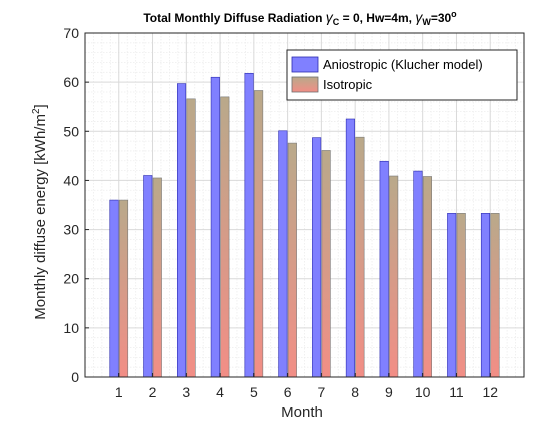 The height and width of the screenshot is (425, 550). Describe the element at coordinates (71, 230) in the screenshot. I see `y-tick-label: 30` at that location.